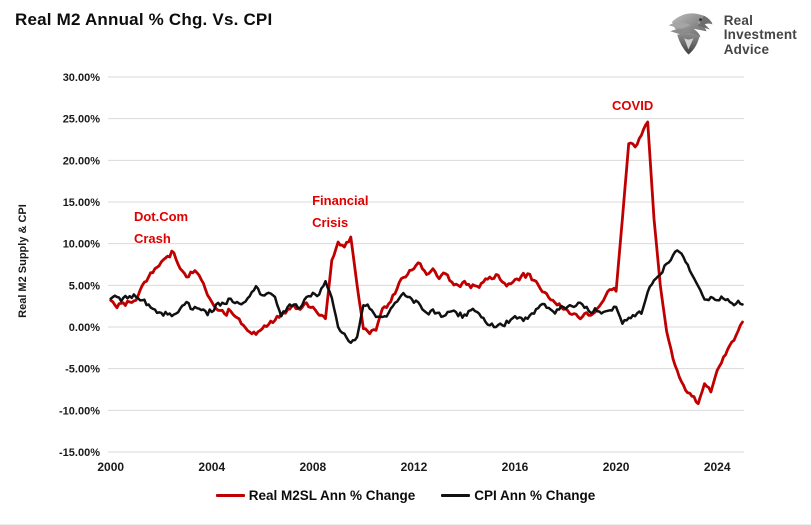 This screenshot has width=811, height=525. What do you see at coordinates (717, 467) in the screenshot?
I see `x-axis-tick-label: 2024` at bounding box center [717, 467].